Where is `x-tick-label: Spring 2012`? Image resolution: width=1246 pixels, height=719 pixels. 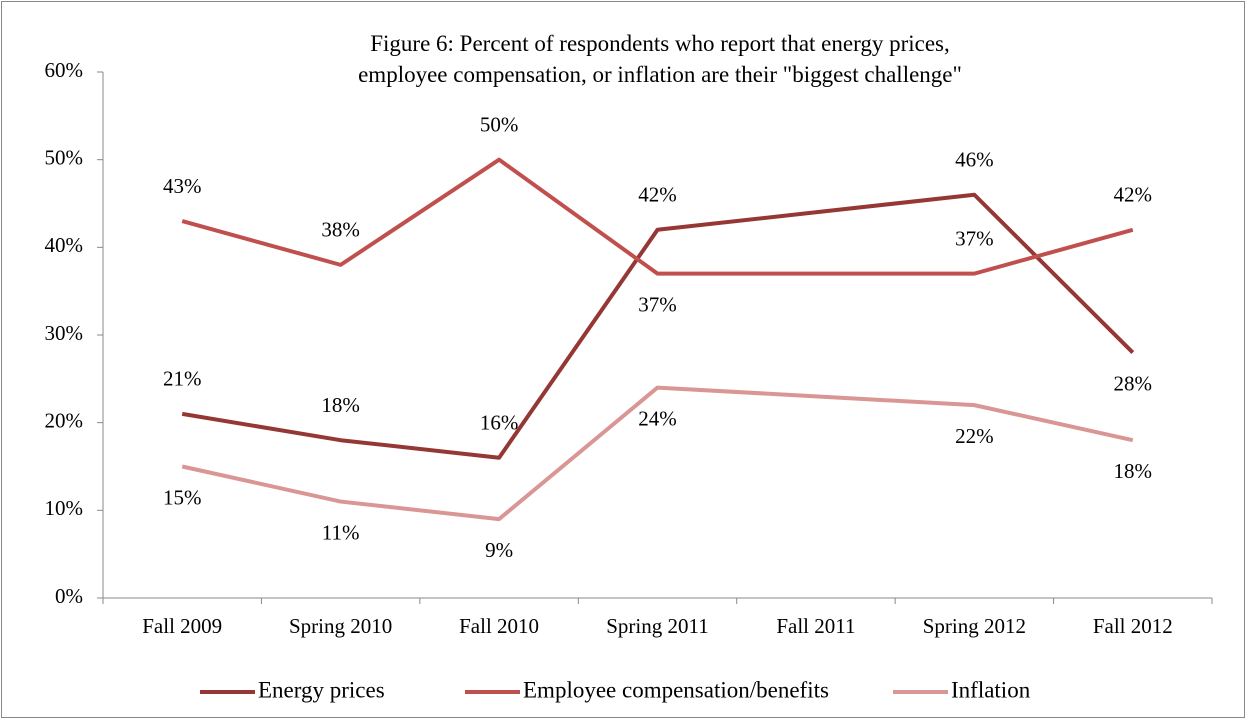
x-tick-label: Spring 2012 is located at coordinates (974, 626).